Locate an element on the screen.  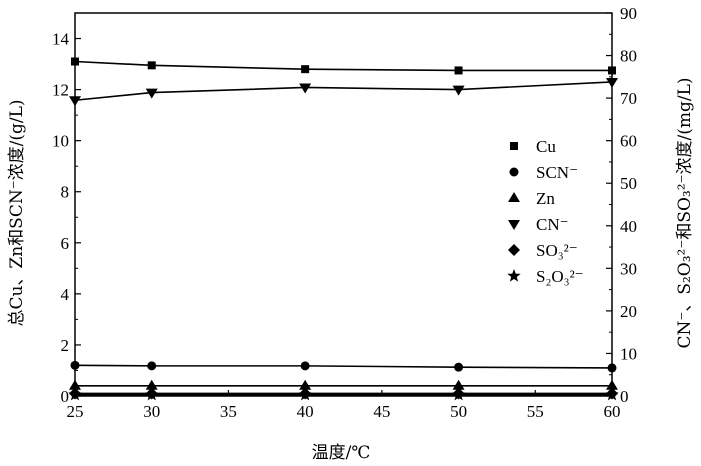
left-y-tick-label: 12 is located at coordinates (60, 90).